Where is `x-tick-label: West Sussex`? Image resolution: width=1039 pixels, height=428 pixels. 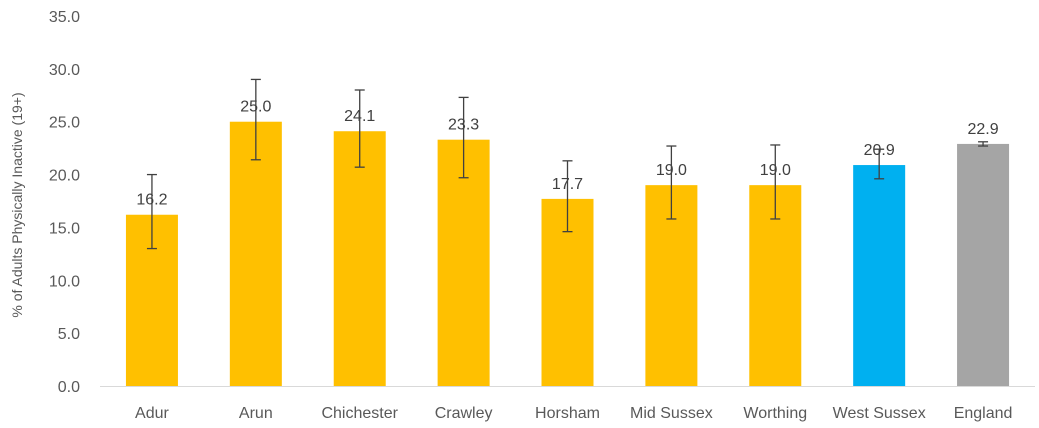 x-tick-label: West Sussex is located at coordinates (879, 413).